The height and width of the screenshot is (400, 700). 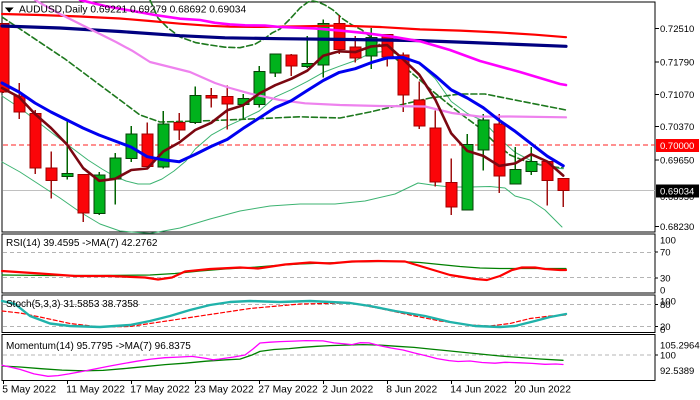 What do you see at coordinates (677, 146) in the screenshot?
I see `svg-text: 0.70000` at bounding box center [677, 146].